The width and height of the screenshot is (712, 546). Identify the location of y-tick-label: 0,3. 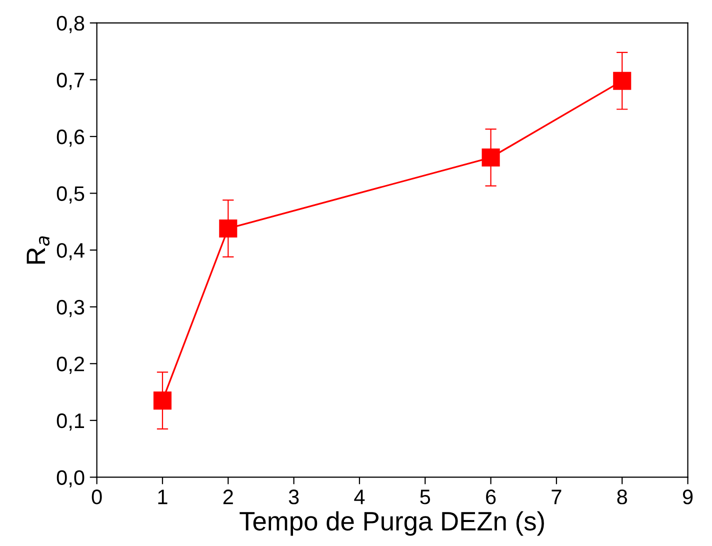
(70, 309).